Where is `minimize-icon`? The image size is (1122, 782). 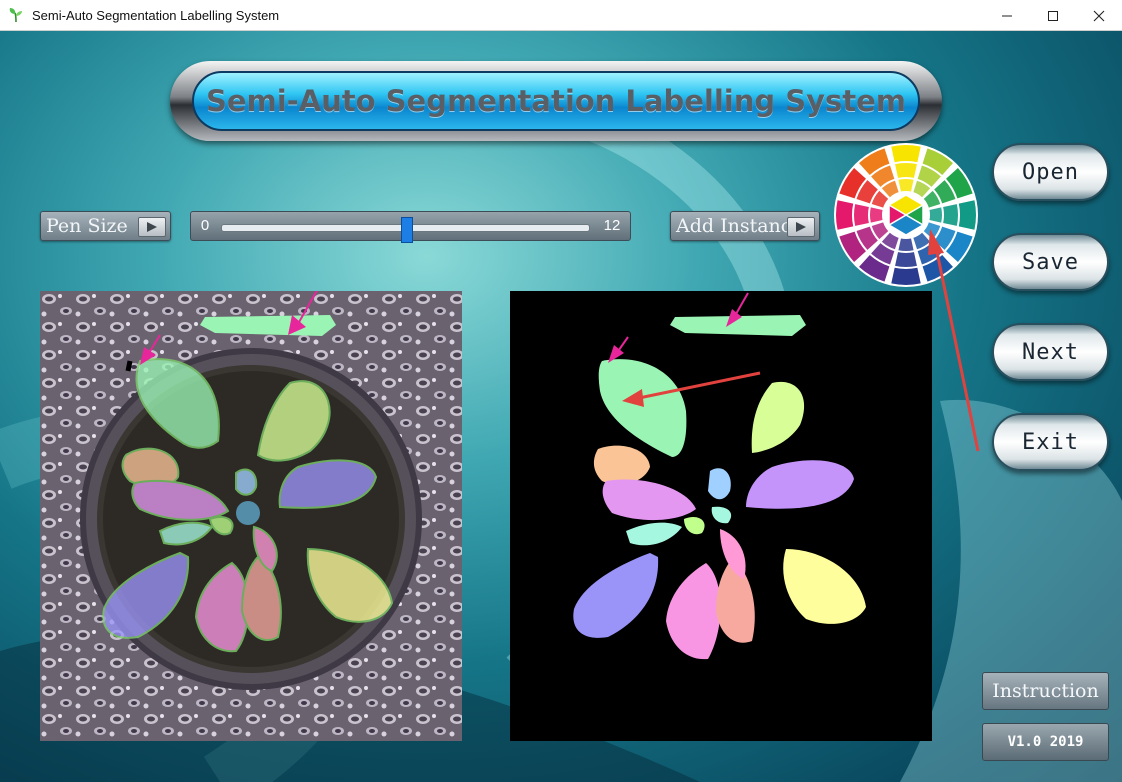
minimize-icon is located at coordinates (1007, 15).